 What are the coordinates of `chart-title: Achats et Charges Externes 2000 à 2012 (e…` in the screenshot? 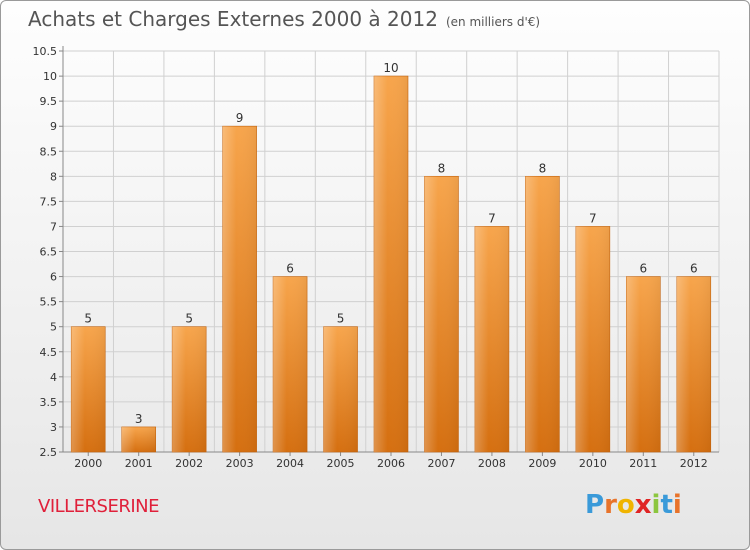 It's located at (284, 19).